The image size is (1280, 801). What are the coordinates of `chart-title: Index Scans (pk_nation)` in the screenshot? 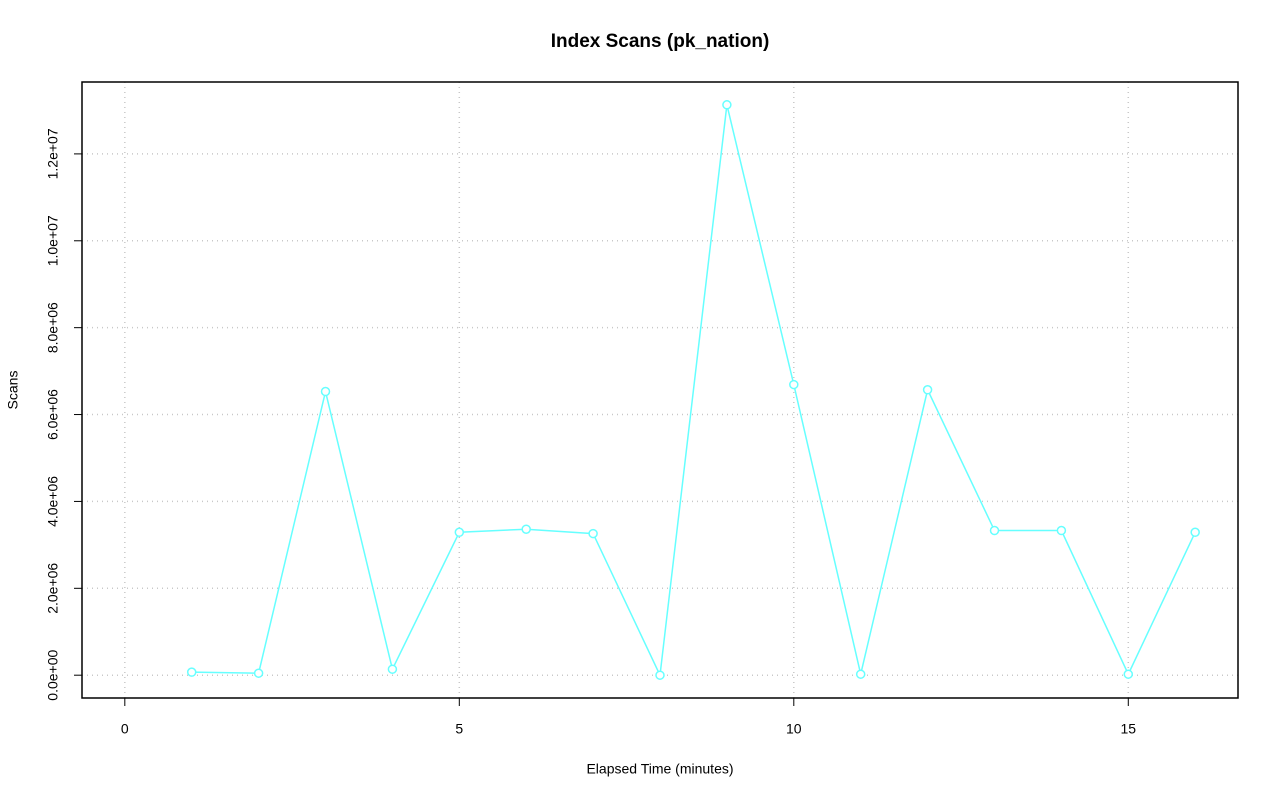 It's located at (660, 41).